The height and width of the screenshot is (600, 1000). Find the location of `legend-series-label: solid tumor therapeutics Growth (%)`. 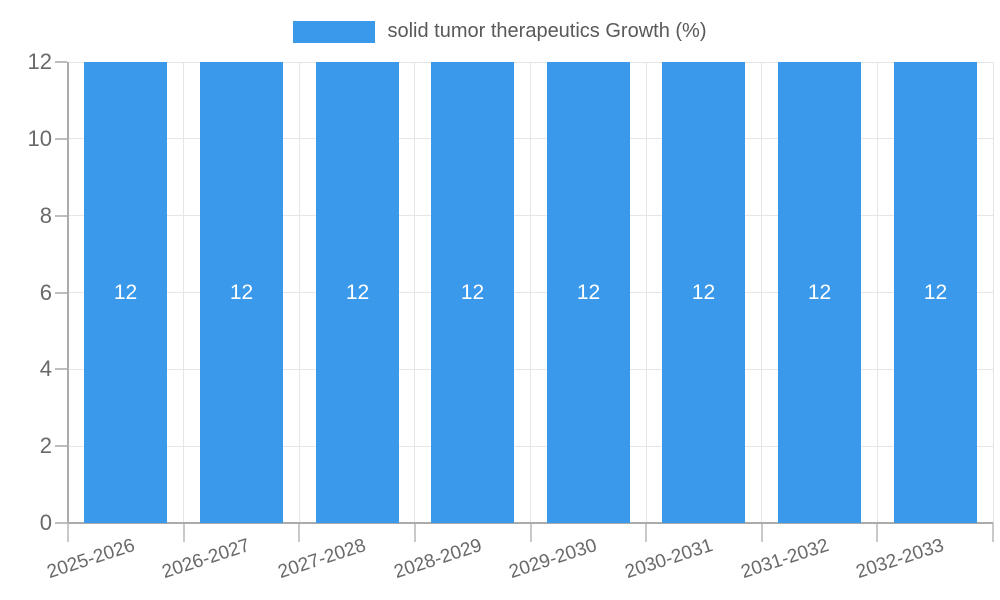

legend-series-label: solid tumor therapeutics Growth (%) is located at coordinates (547, 31).